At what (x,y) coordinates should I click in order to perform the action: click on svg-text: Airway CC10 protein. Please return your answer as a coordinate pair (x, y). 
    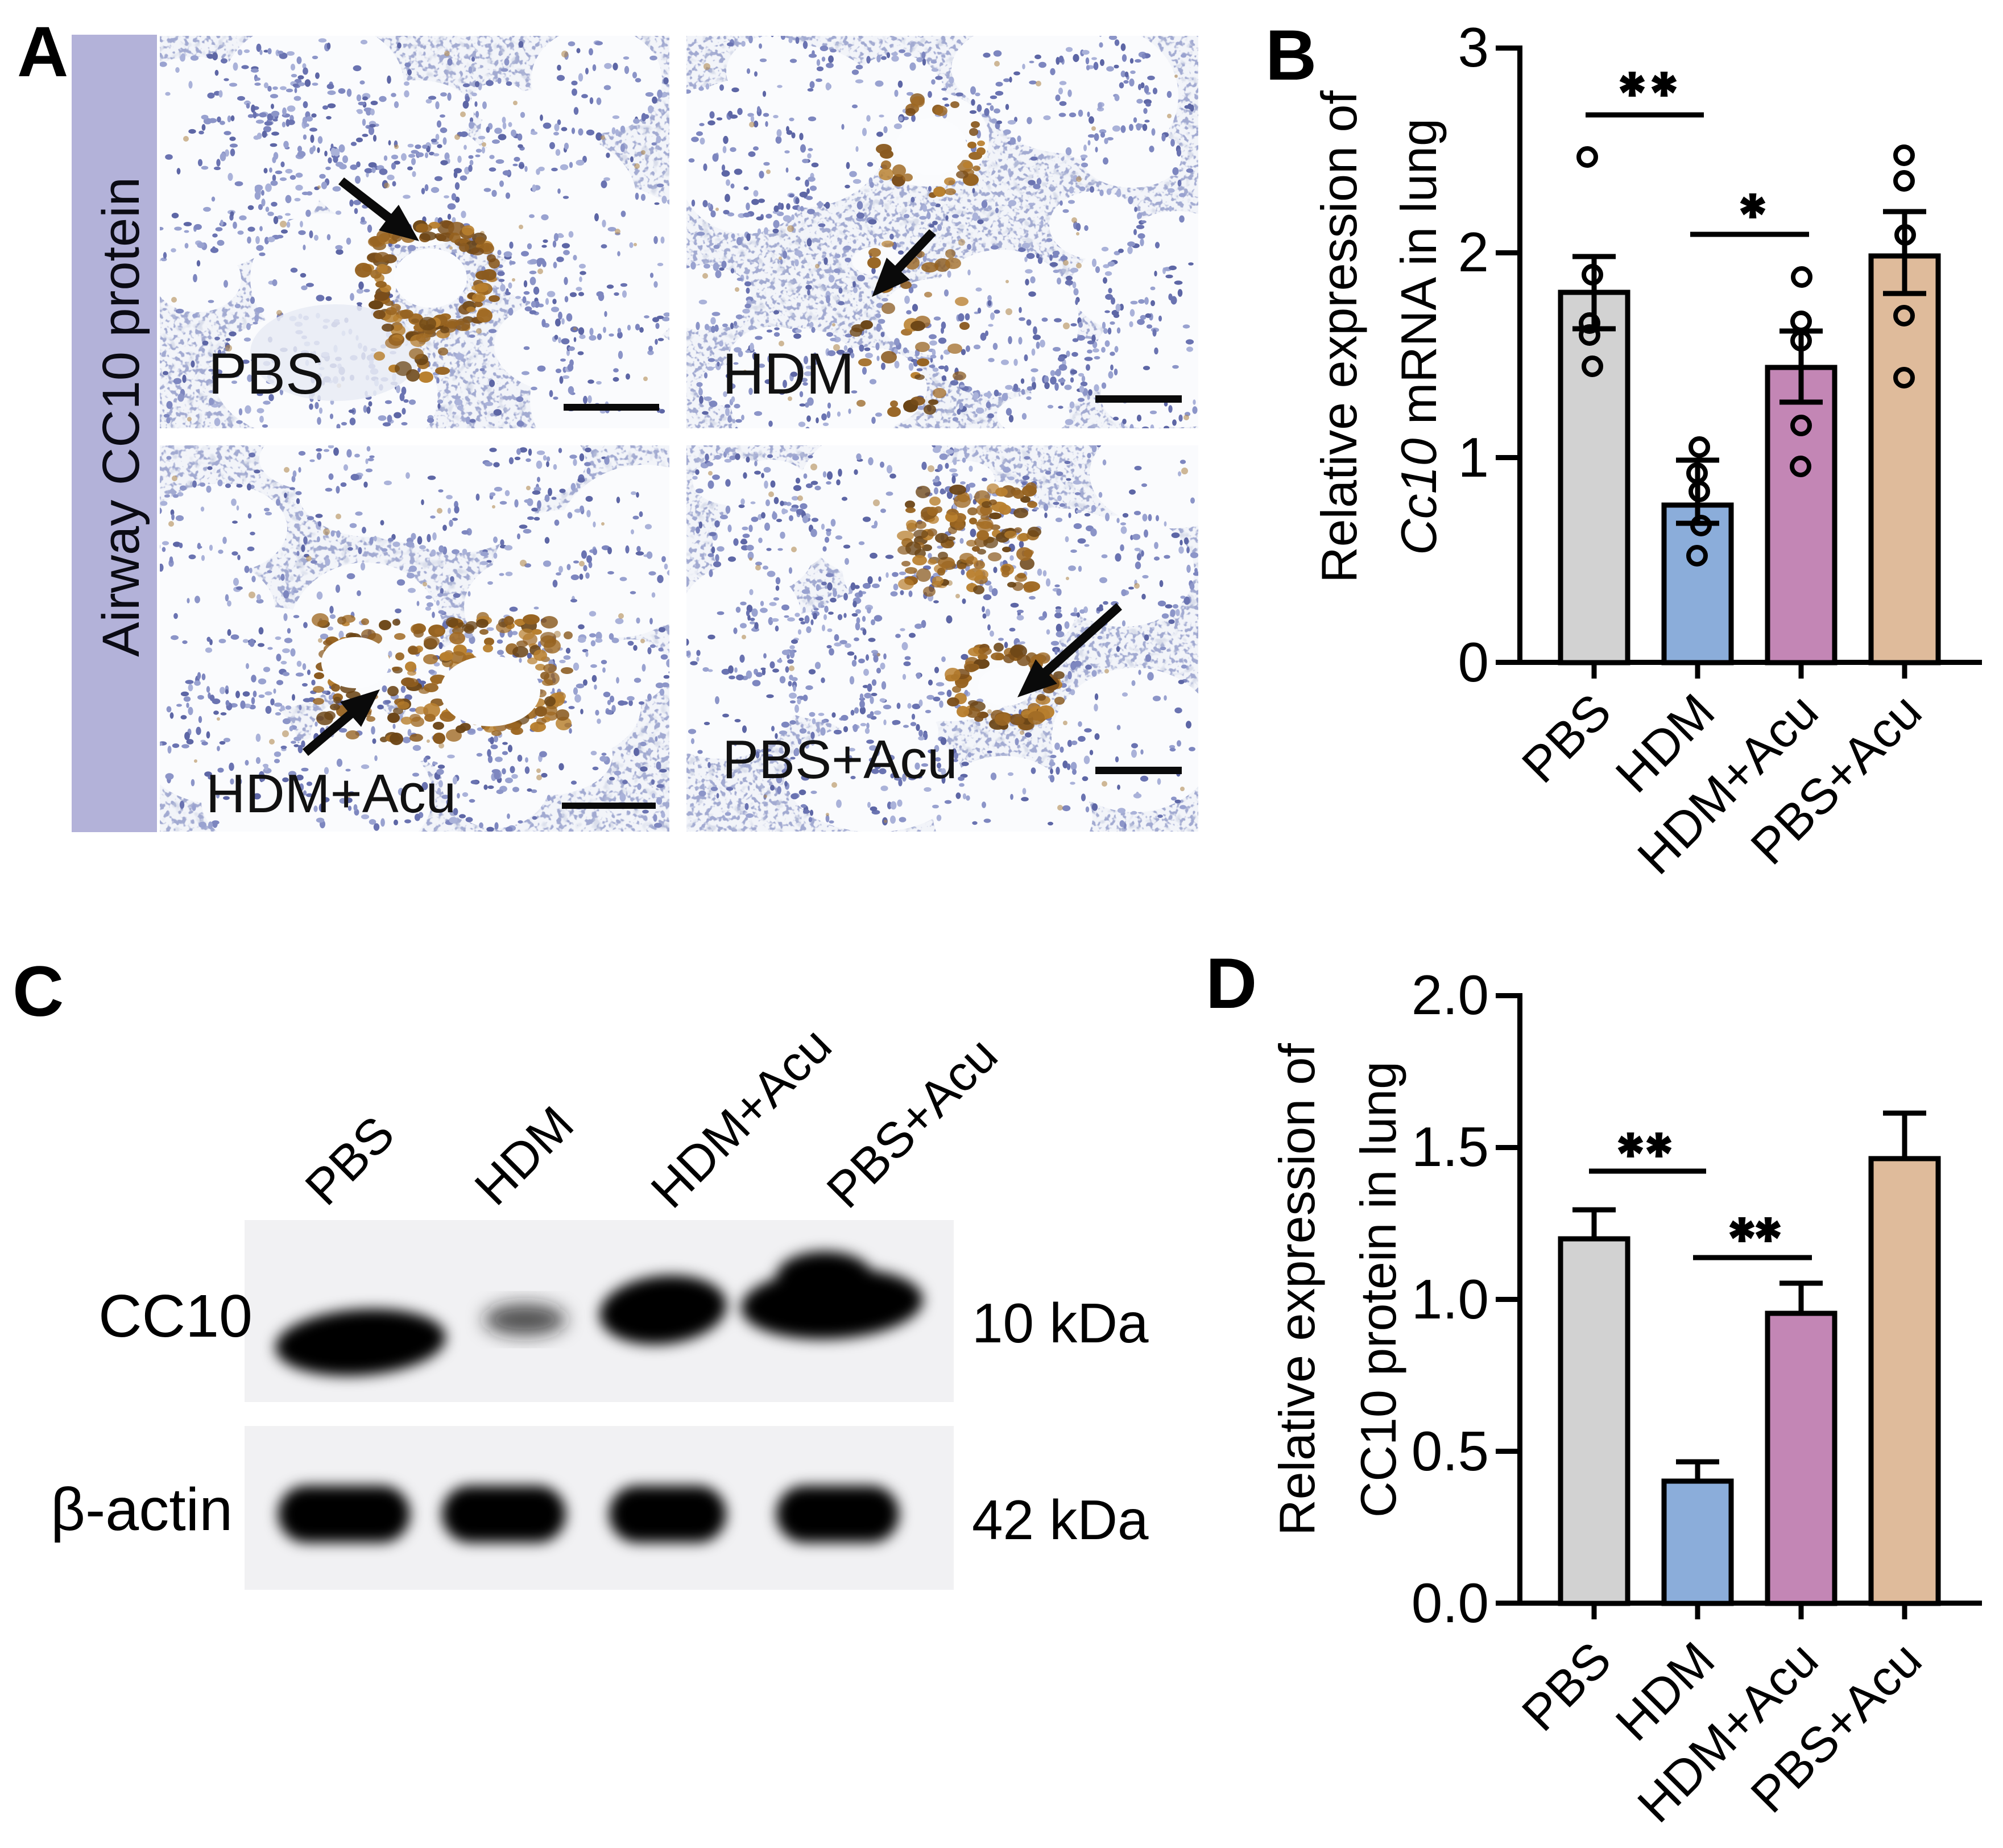
    Looking at the image, I should click on (121, 417).